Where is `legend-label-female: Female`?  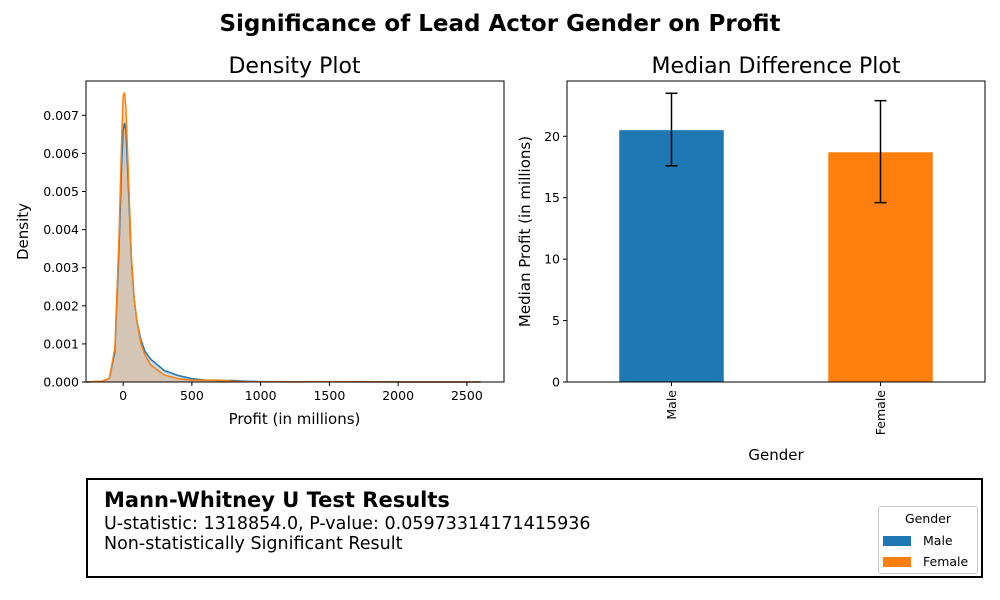 legend-label-female: Female is located at coordinates (946, 561).